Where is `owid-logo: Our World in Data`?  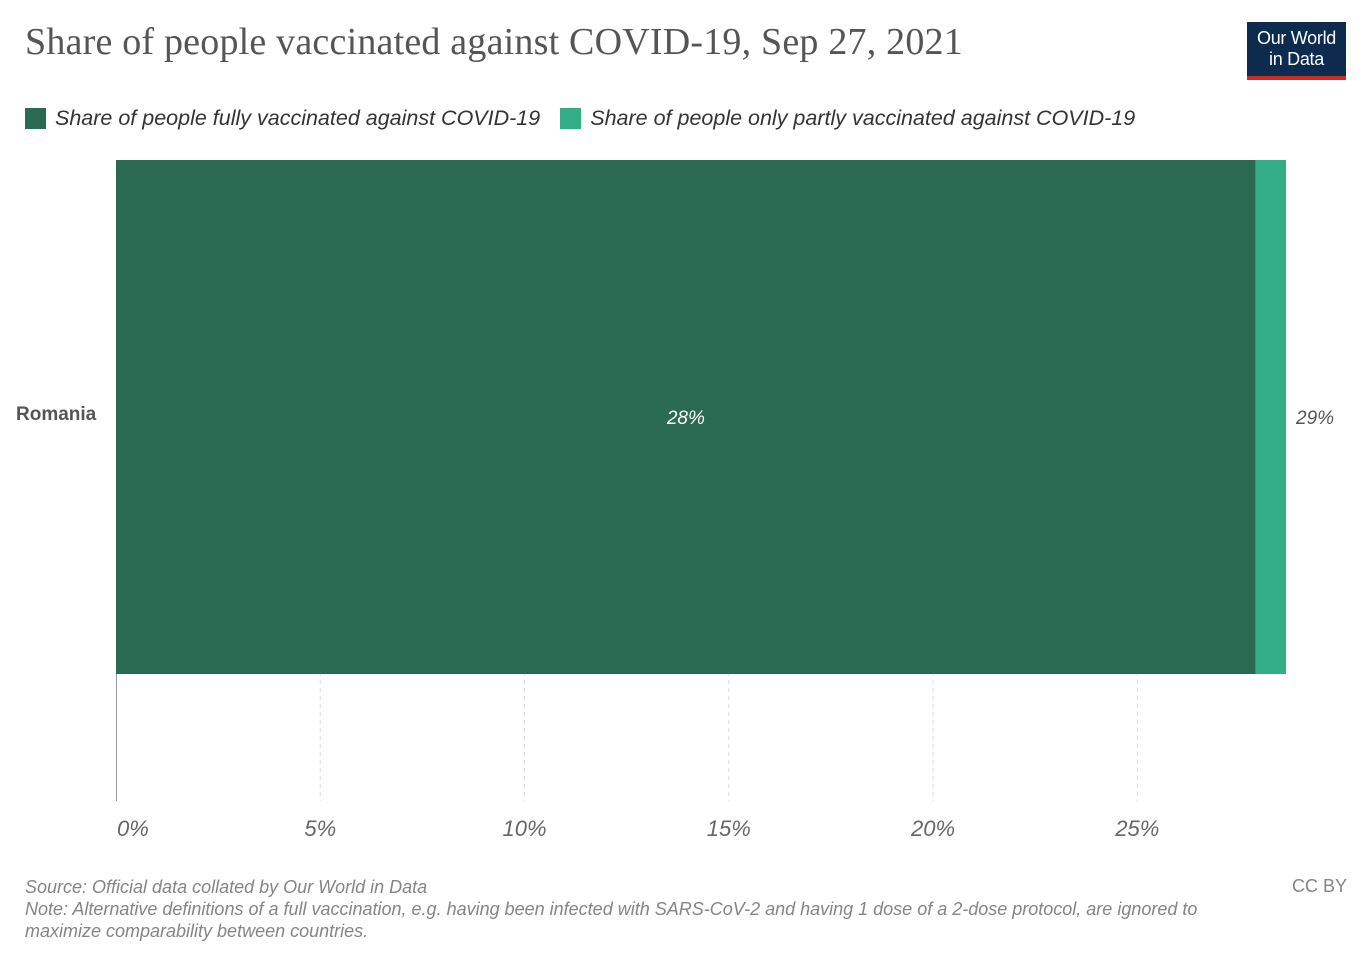
owid-logo: Our World in Data is located at coordinates (1296, 51).